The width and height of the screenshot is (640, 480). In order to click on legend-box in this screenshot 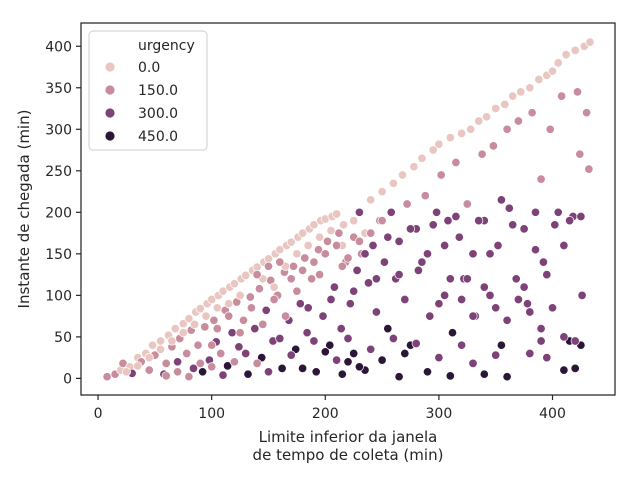, I will do `click(148, 90)`.